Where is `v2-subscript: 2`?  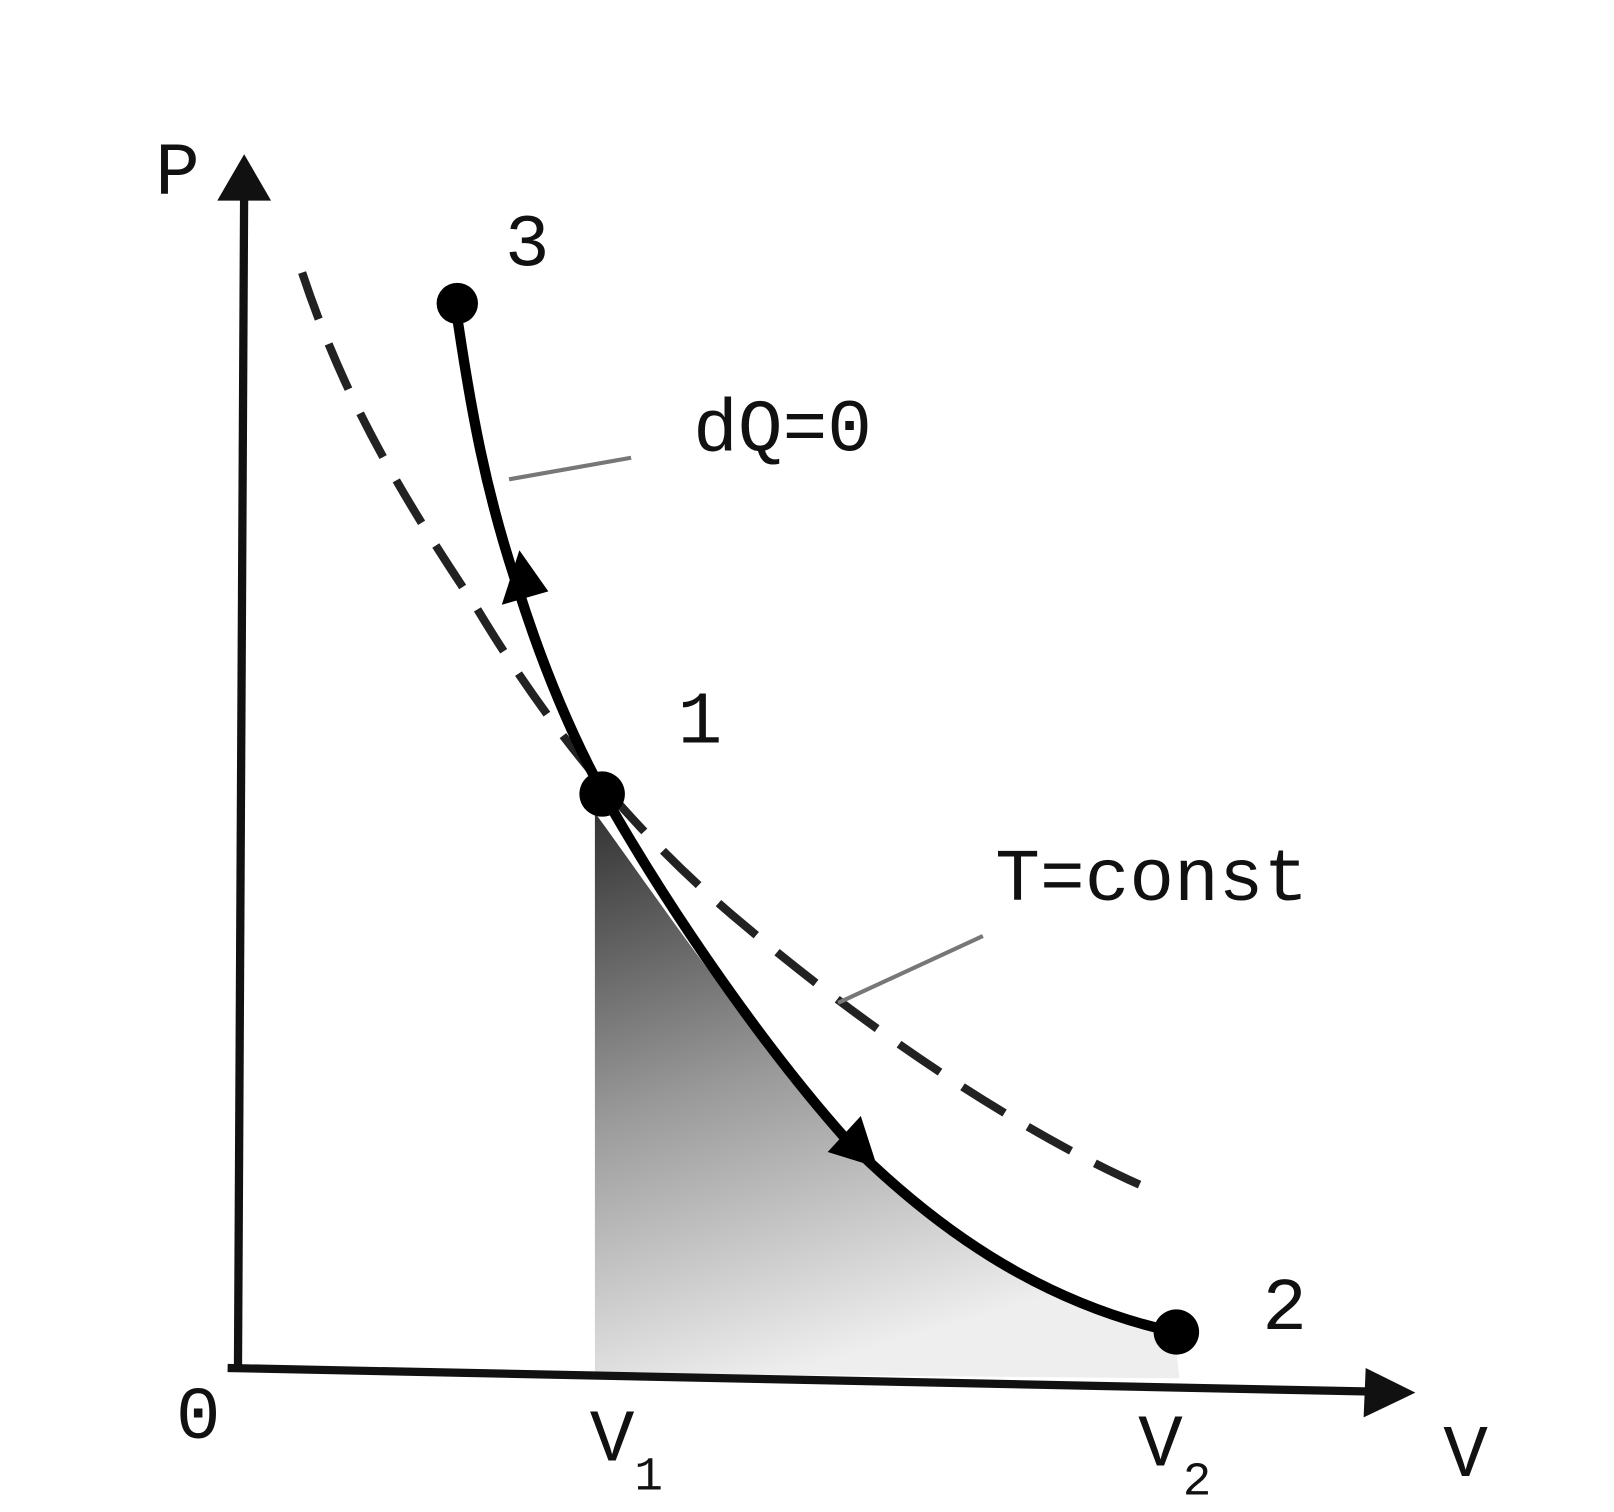 v2-subscript: 2 is located at coordinates (1197, 1483).